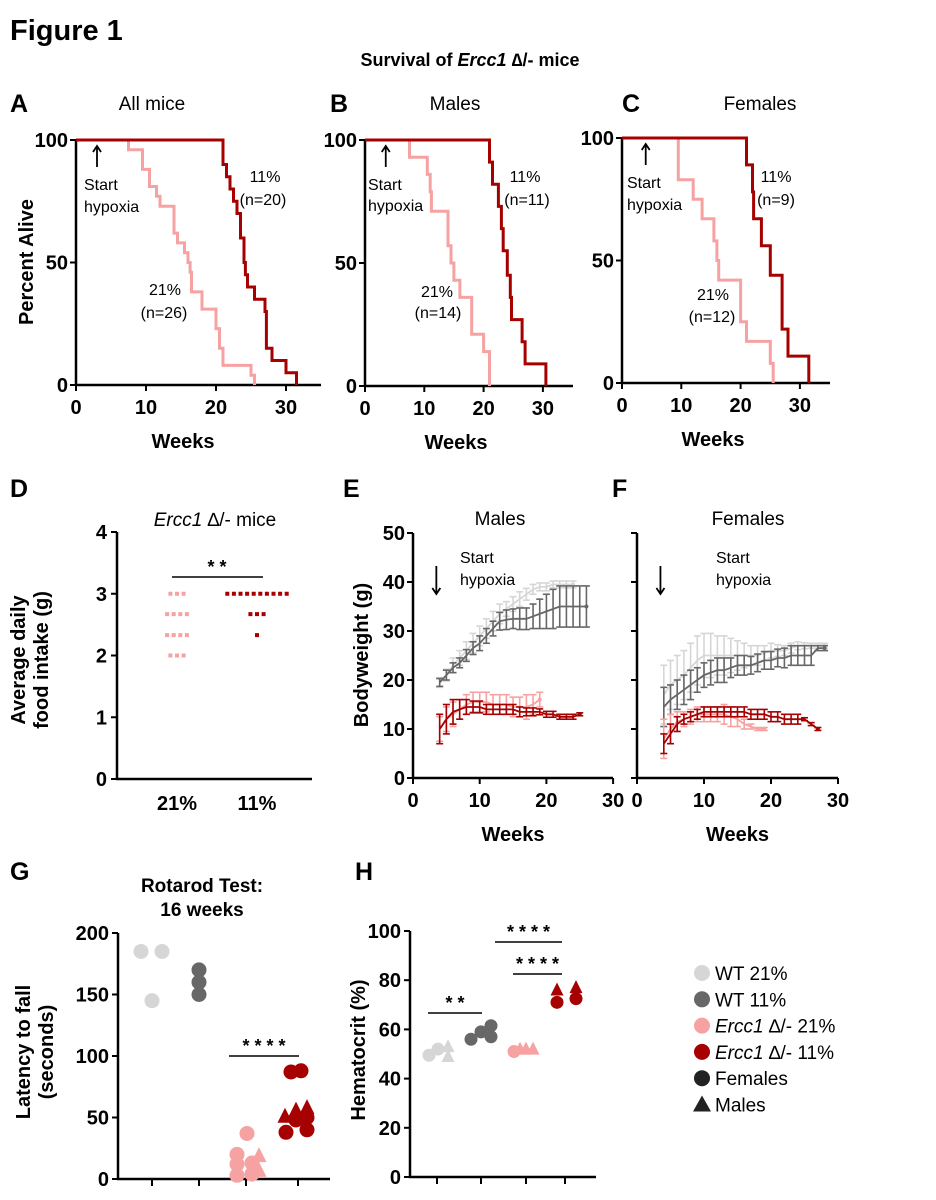 This screenshot has height=1200, width=936. I want to click on triangle-icon, so click(702, 1103).